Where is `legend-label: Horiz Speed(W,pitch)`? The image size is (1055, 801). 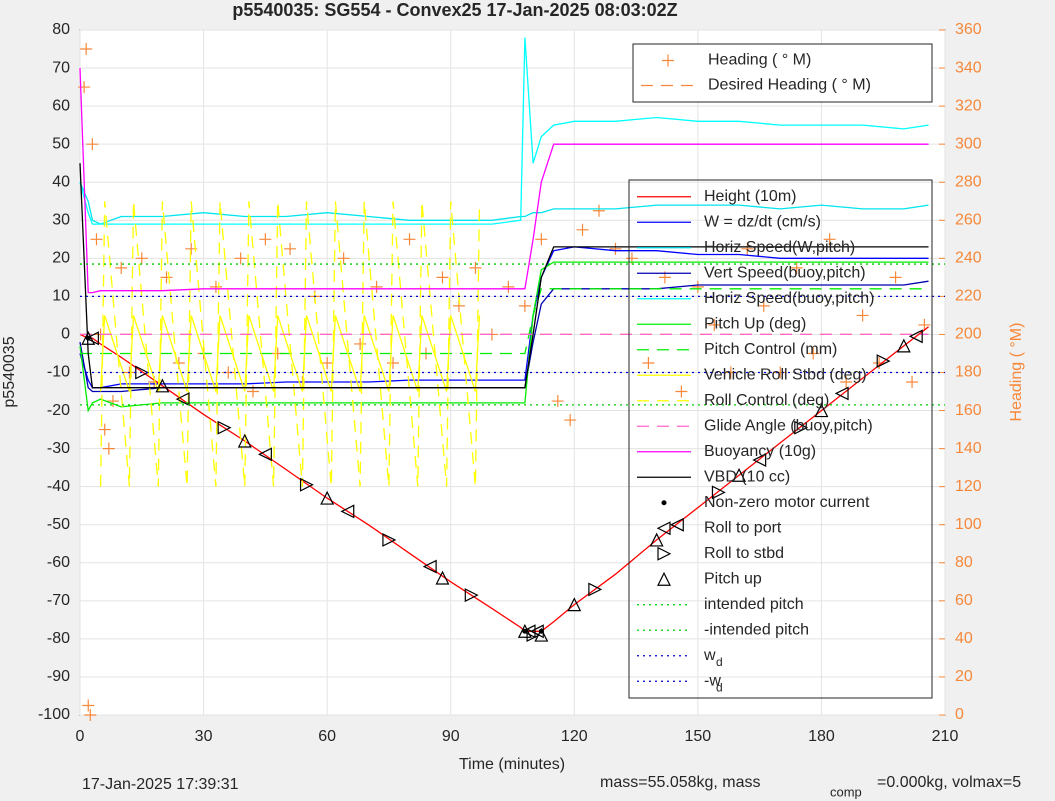
legend-label: Horiz Speed(W,pitch) is located at coordinates (779, 247).